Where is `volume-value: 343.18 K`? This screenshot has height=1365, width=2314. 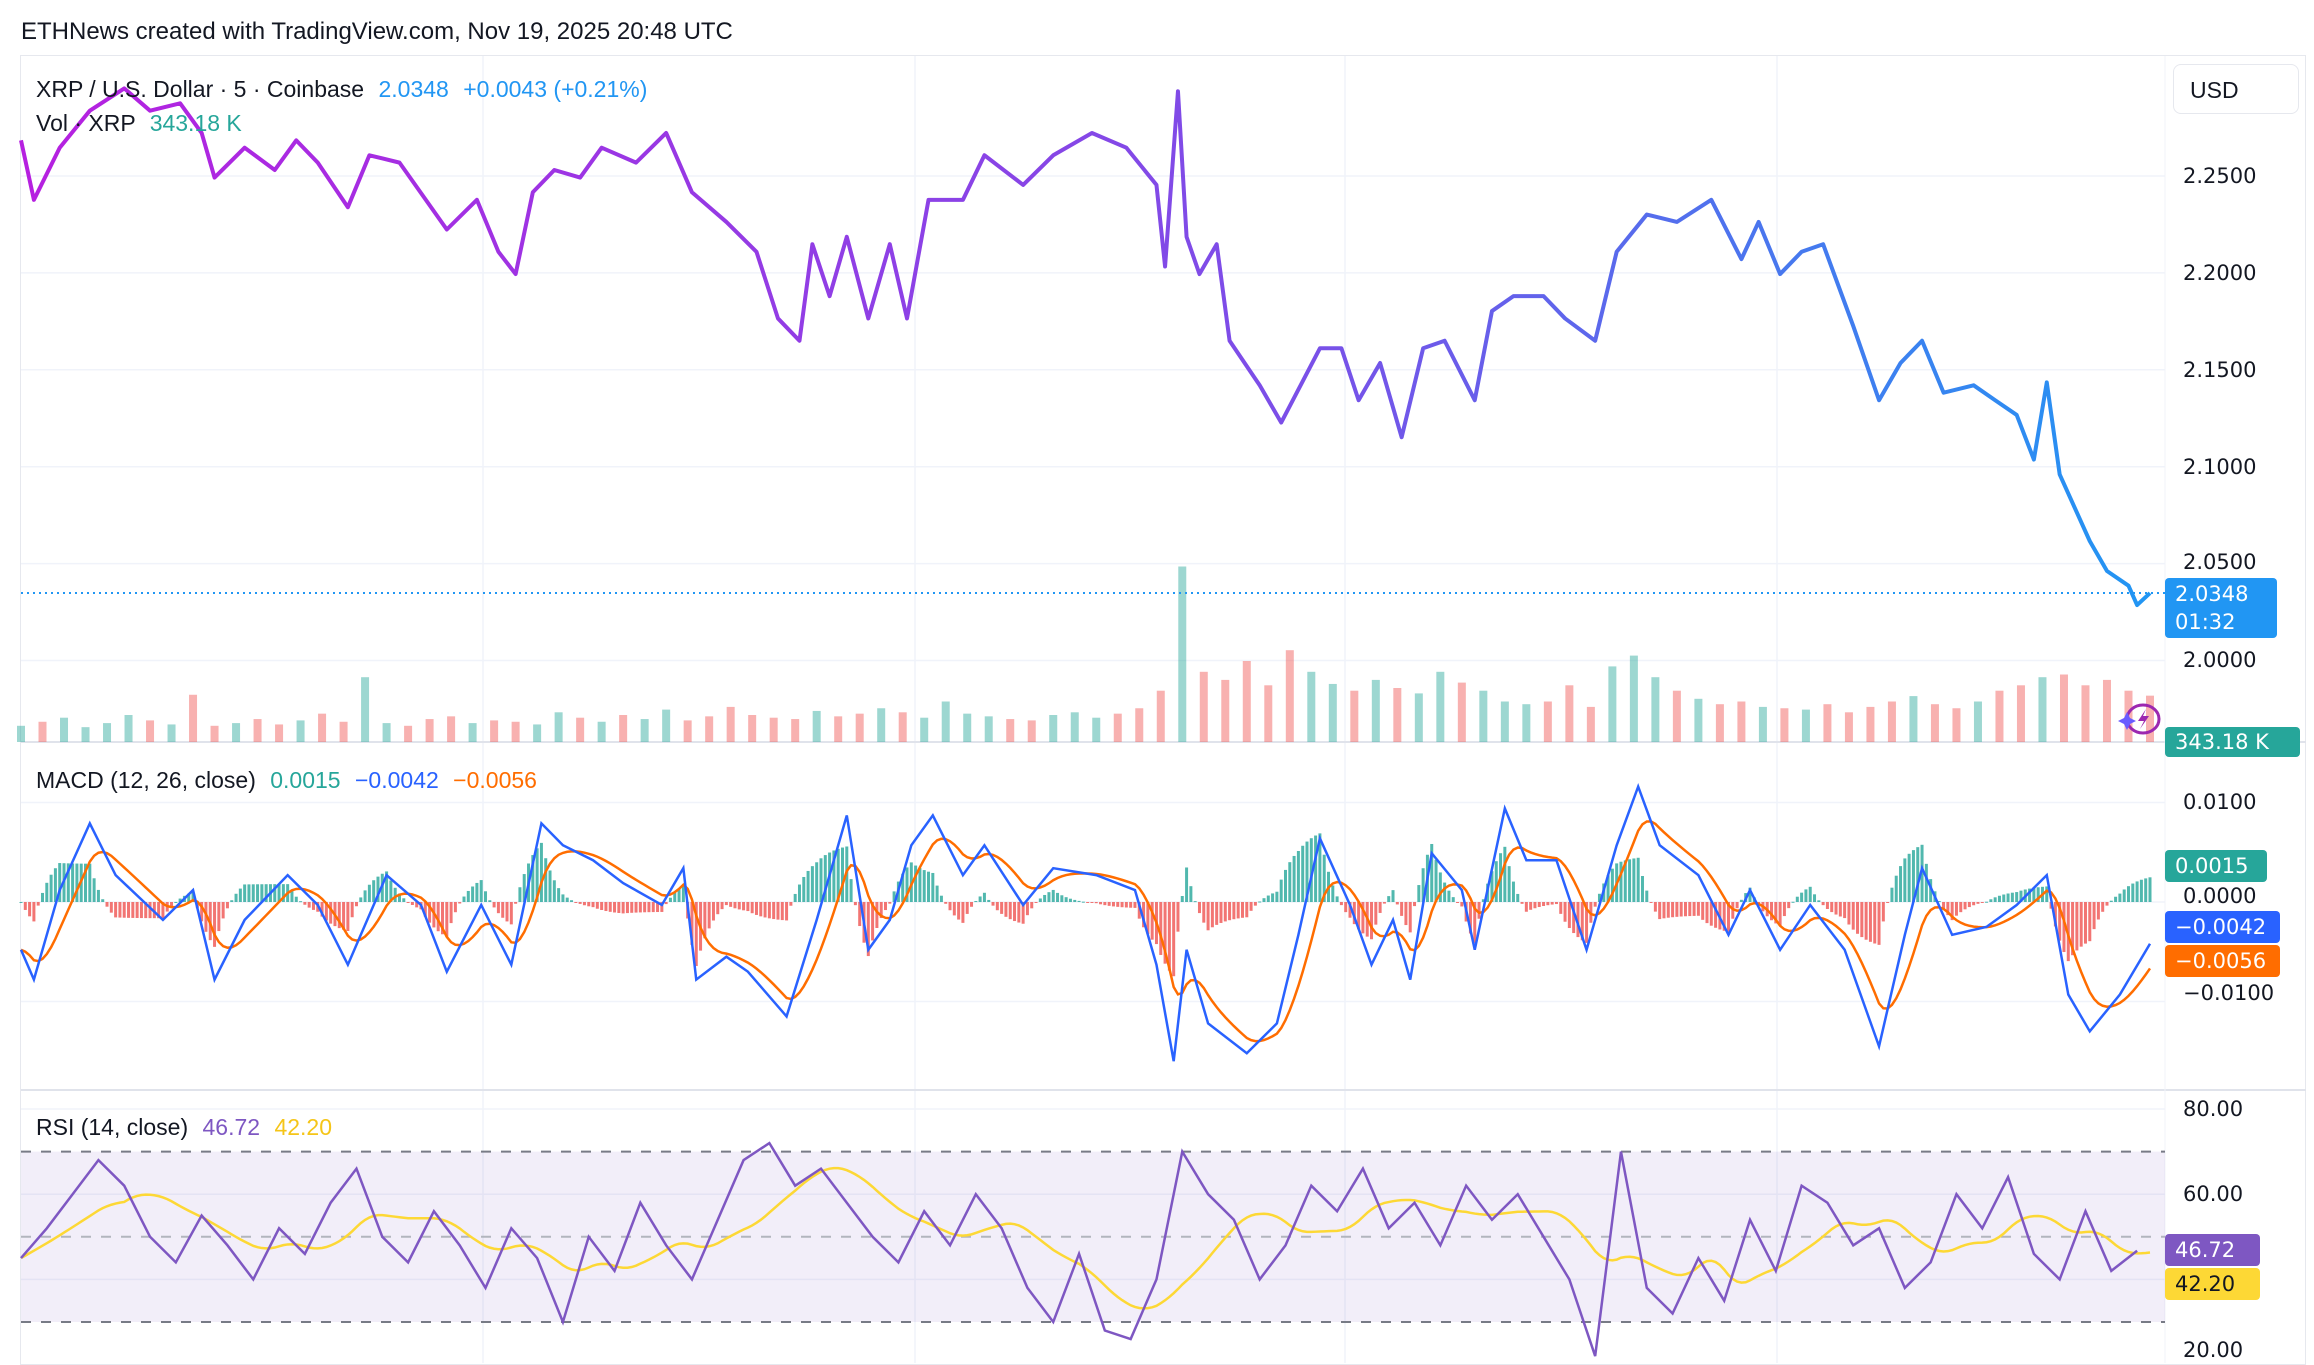
volume-value: 343.18 K is located at coordinates (195, 123).